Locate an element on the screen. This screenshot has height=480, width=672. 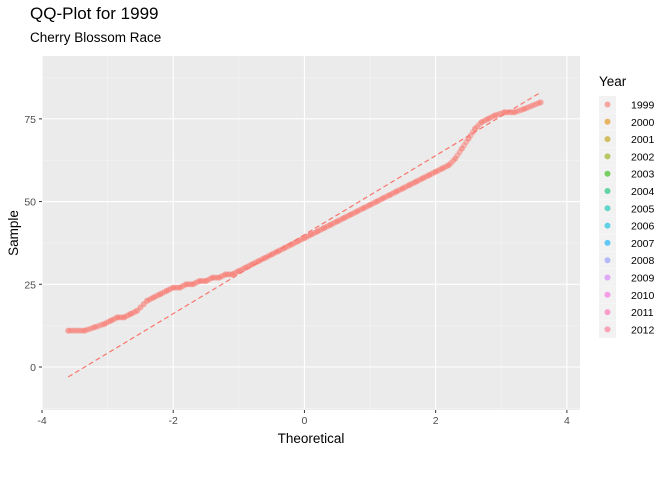
x-tick-label: 4 is located at coordinates (567, 421).